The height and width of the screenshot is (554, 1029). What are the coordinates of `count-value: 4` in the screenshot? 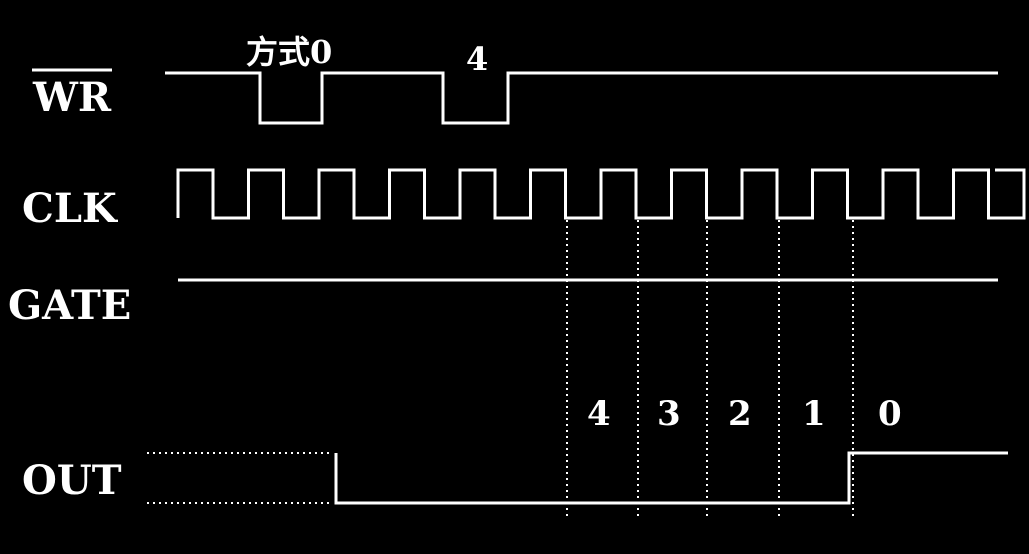 It's located at (599, 414).